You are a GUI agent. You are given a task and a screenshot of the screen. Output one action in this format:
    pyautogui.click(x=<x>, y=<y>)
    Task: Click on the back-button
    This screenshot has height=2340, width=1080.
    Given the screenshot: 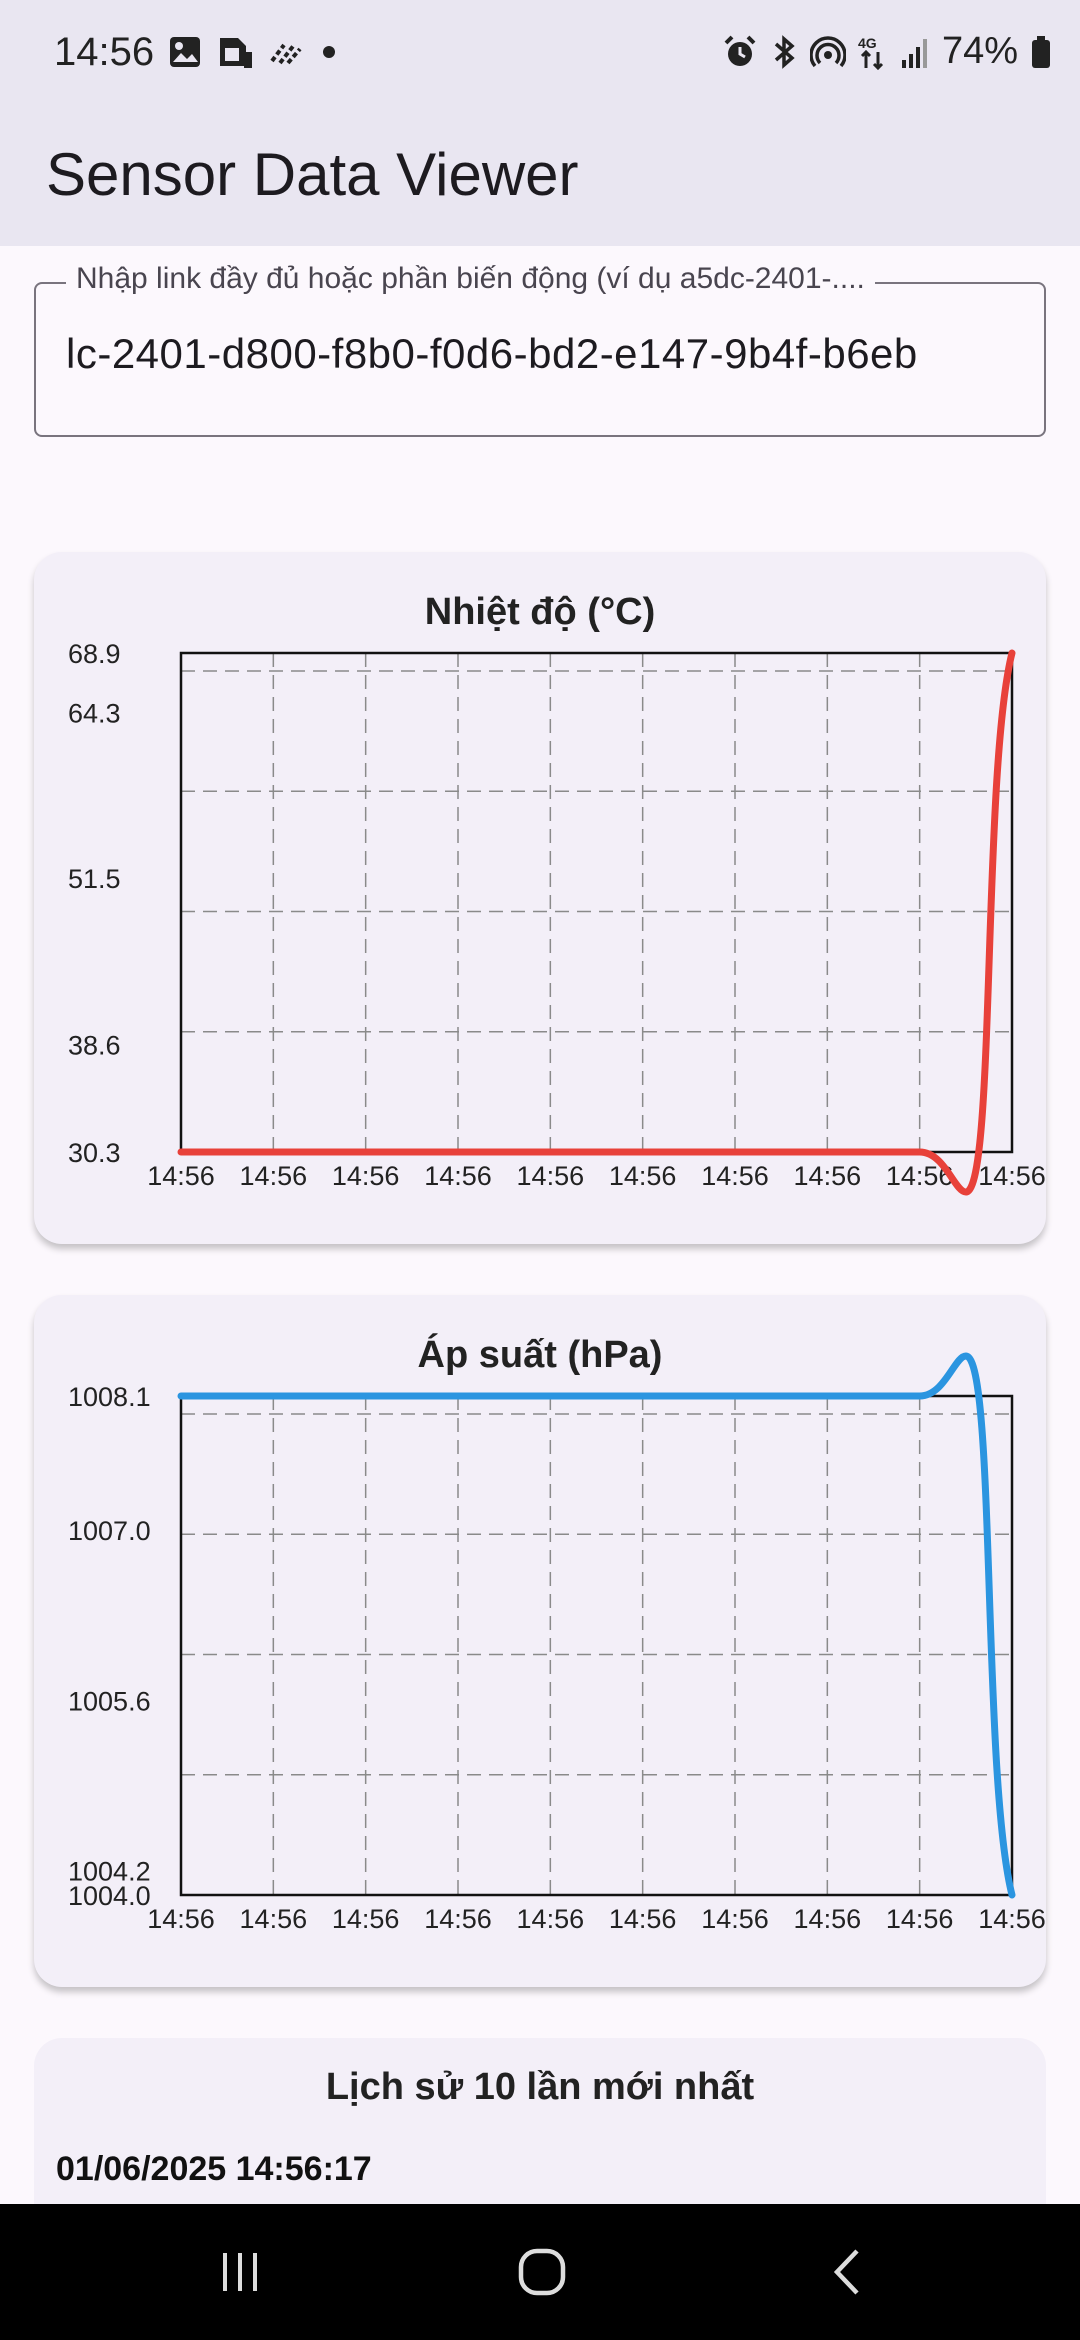 What is the action you would take?
    pyautogui.click(x=848, y=2272)
    